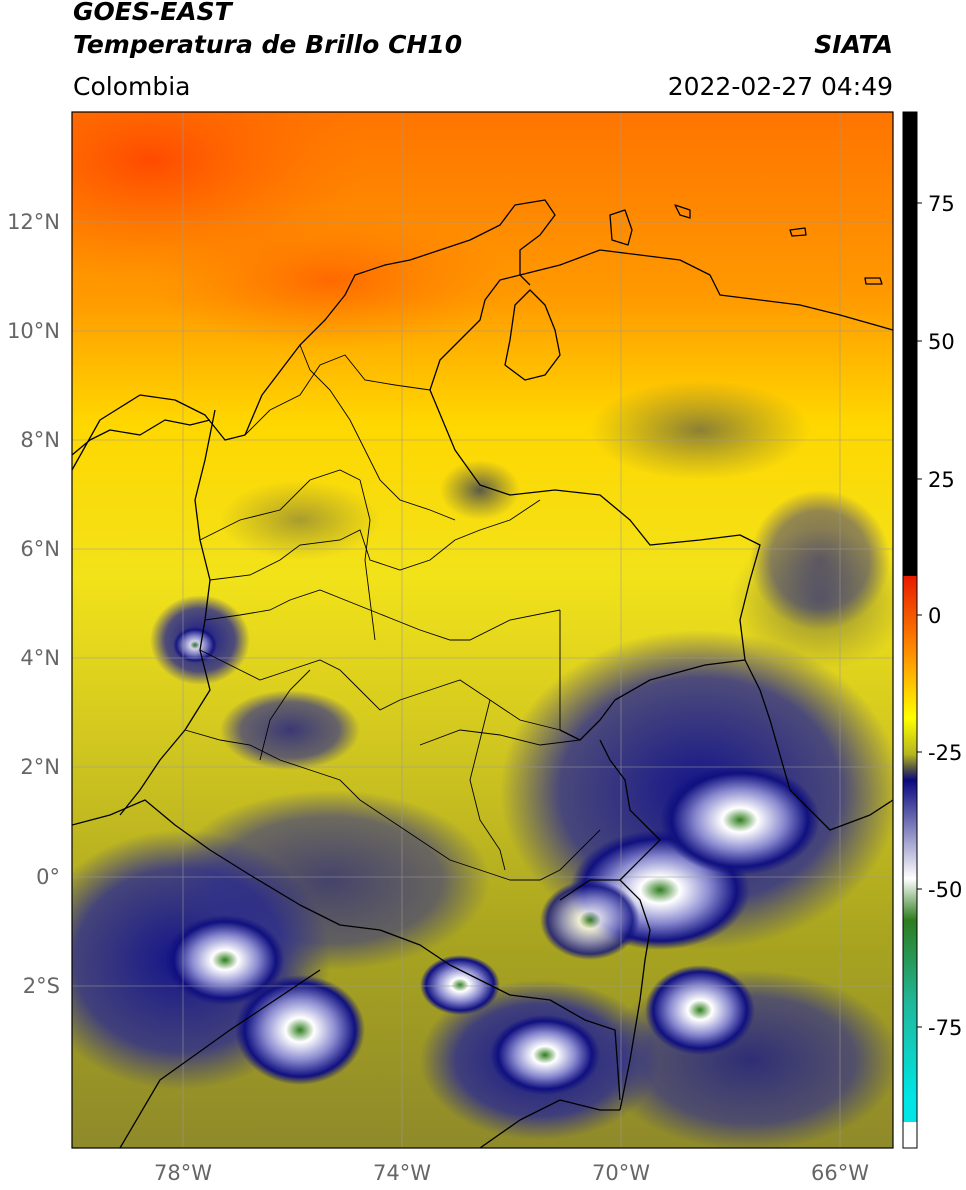 The width and height of the screenshot is (966, 1190). What do you see at coordinates (40, 658) in the screenshot?
I see `lat-label: 4°N` at bounding box center [40, 658].